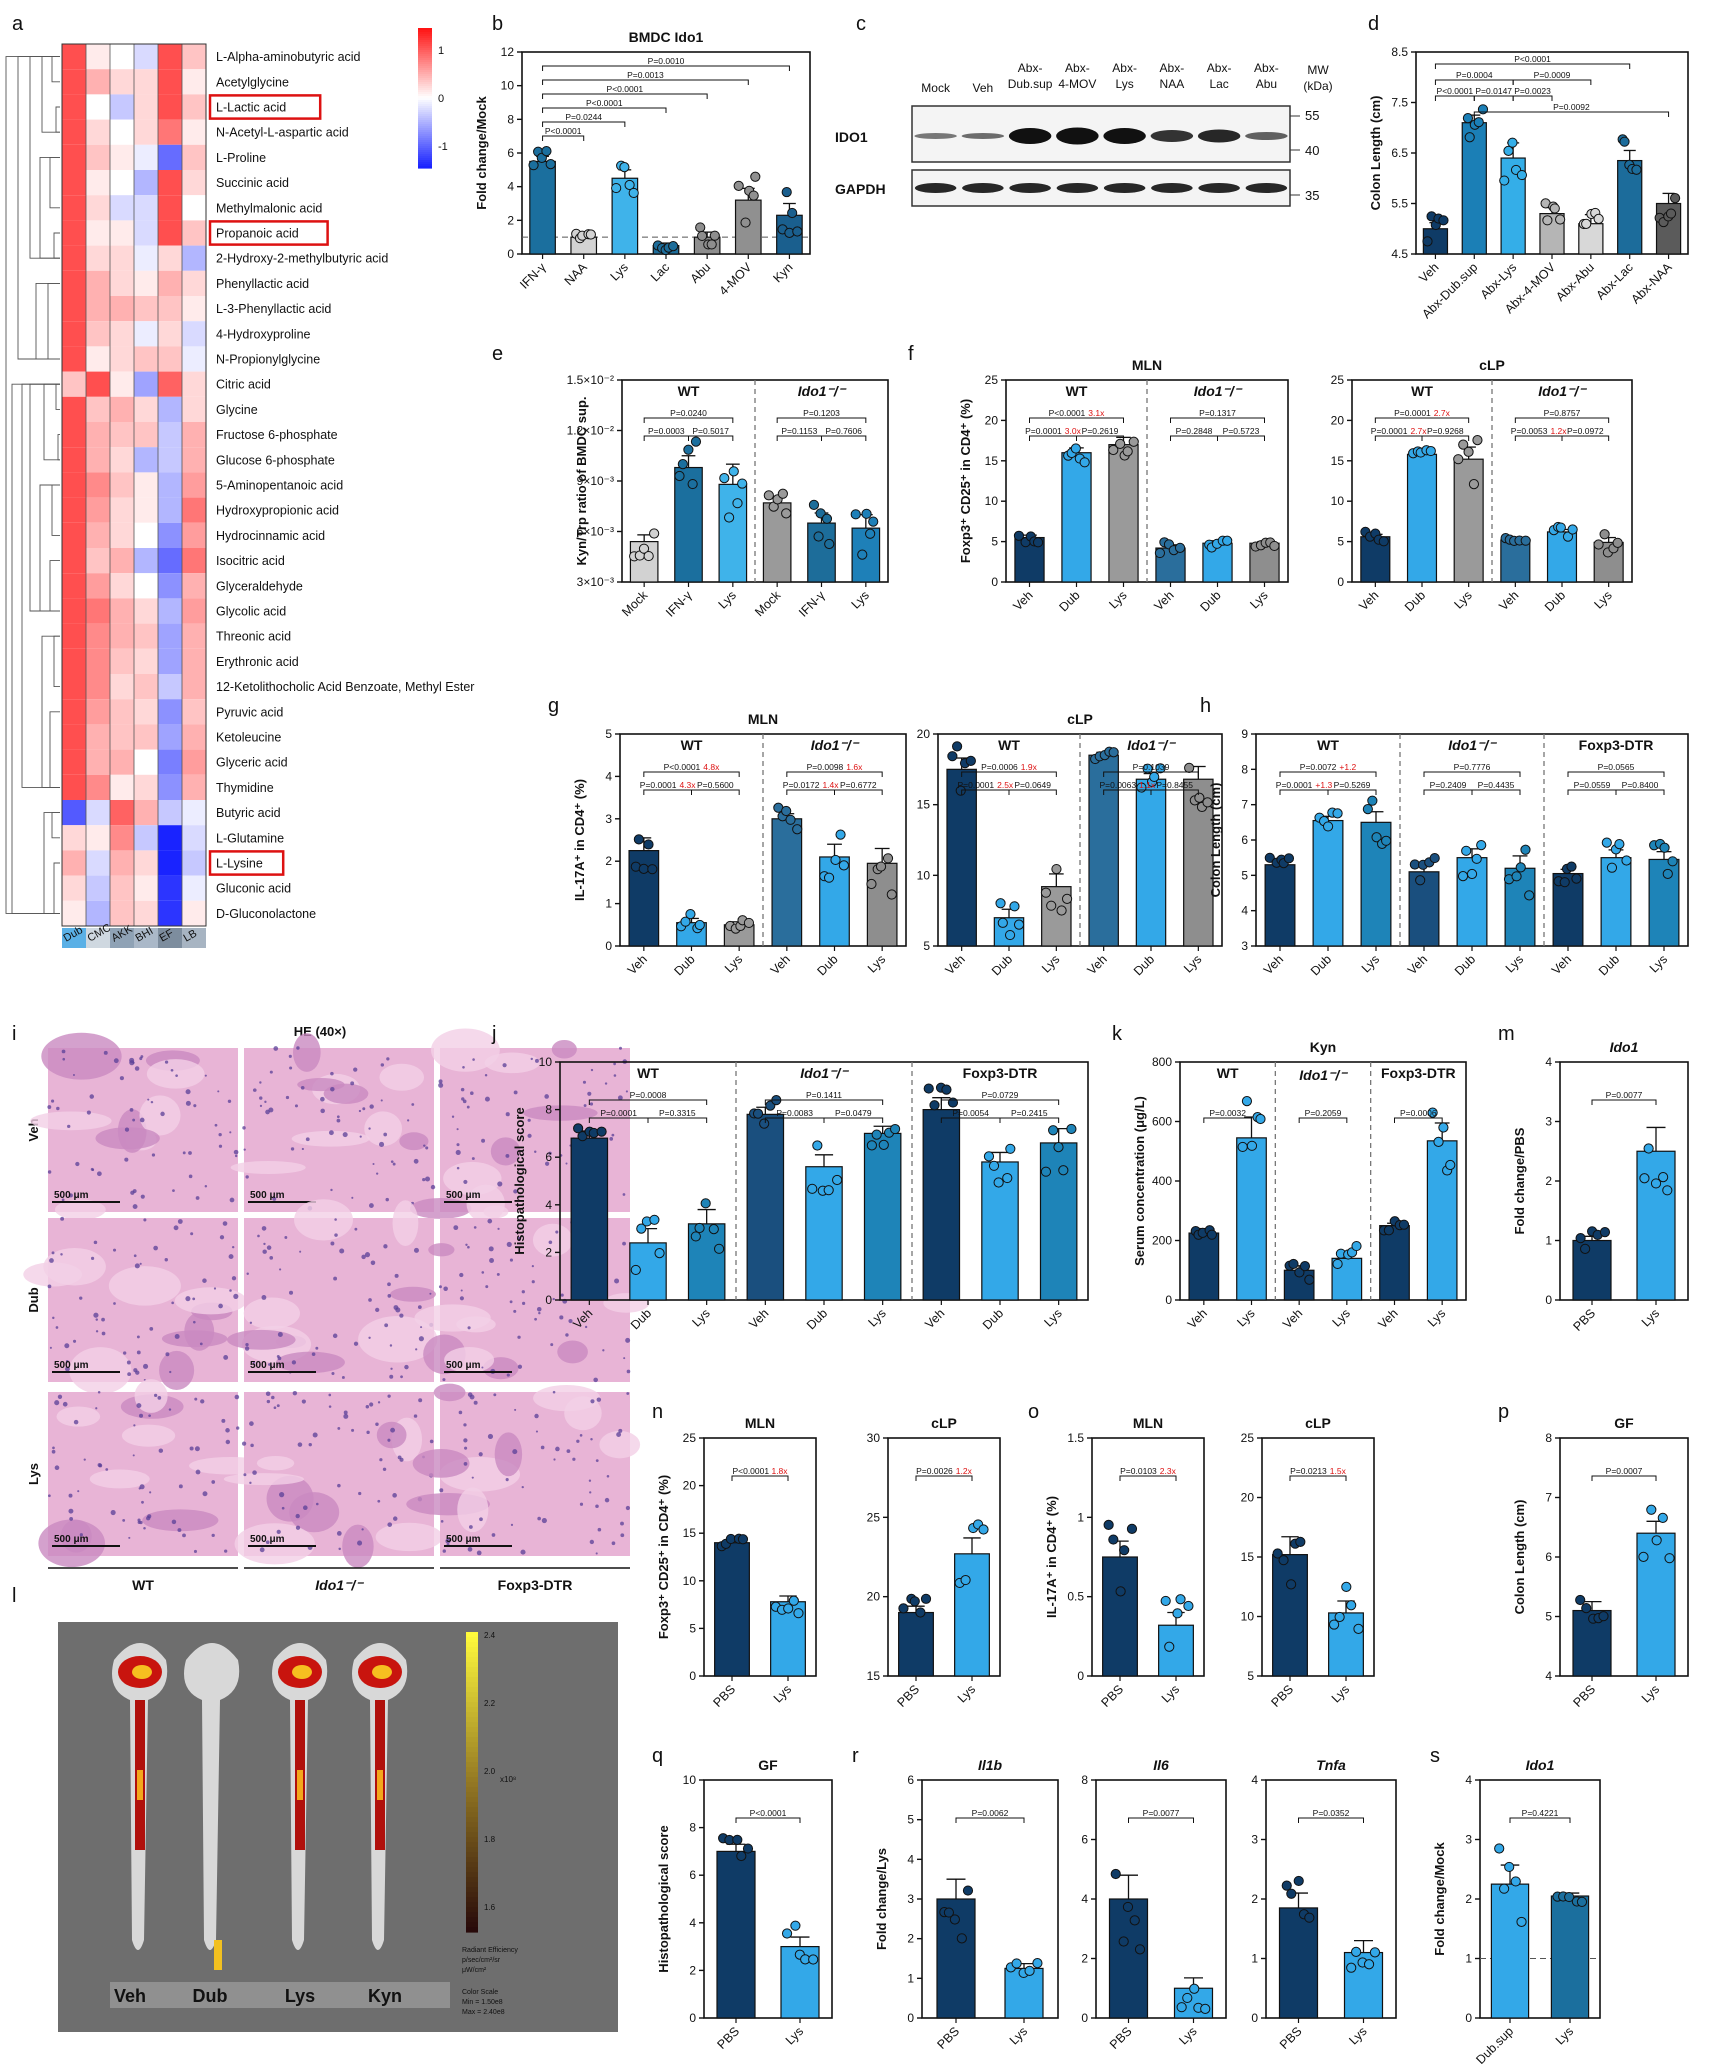  I want to click on p-value-label: P<0.0001, so click(563, 131).